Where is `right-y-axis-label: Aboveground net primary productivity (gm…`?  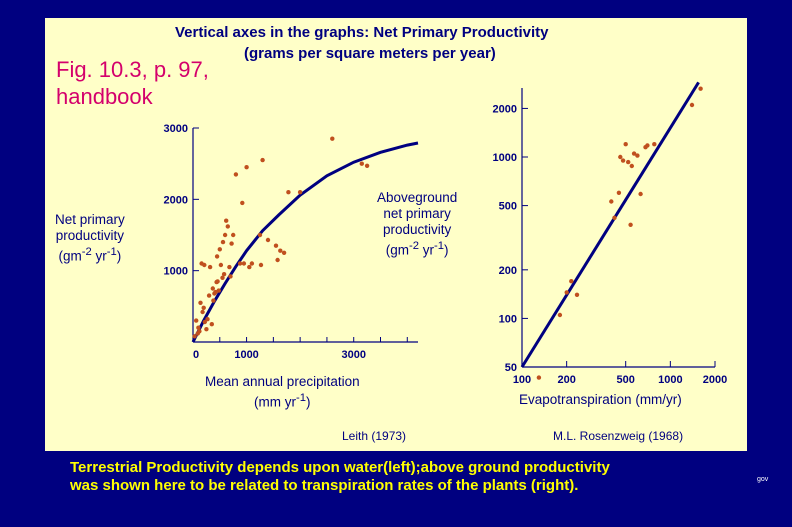
right-y-axis-label: Aboveground net primary productivity (gm… is located at coordinates (417, 224).